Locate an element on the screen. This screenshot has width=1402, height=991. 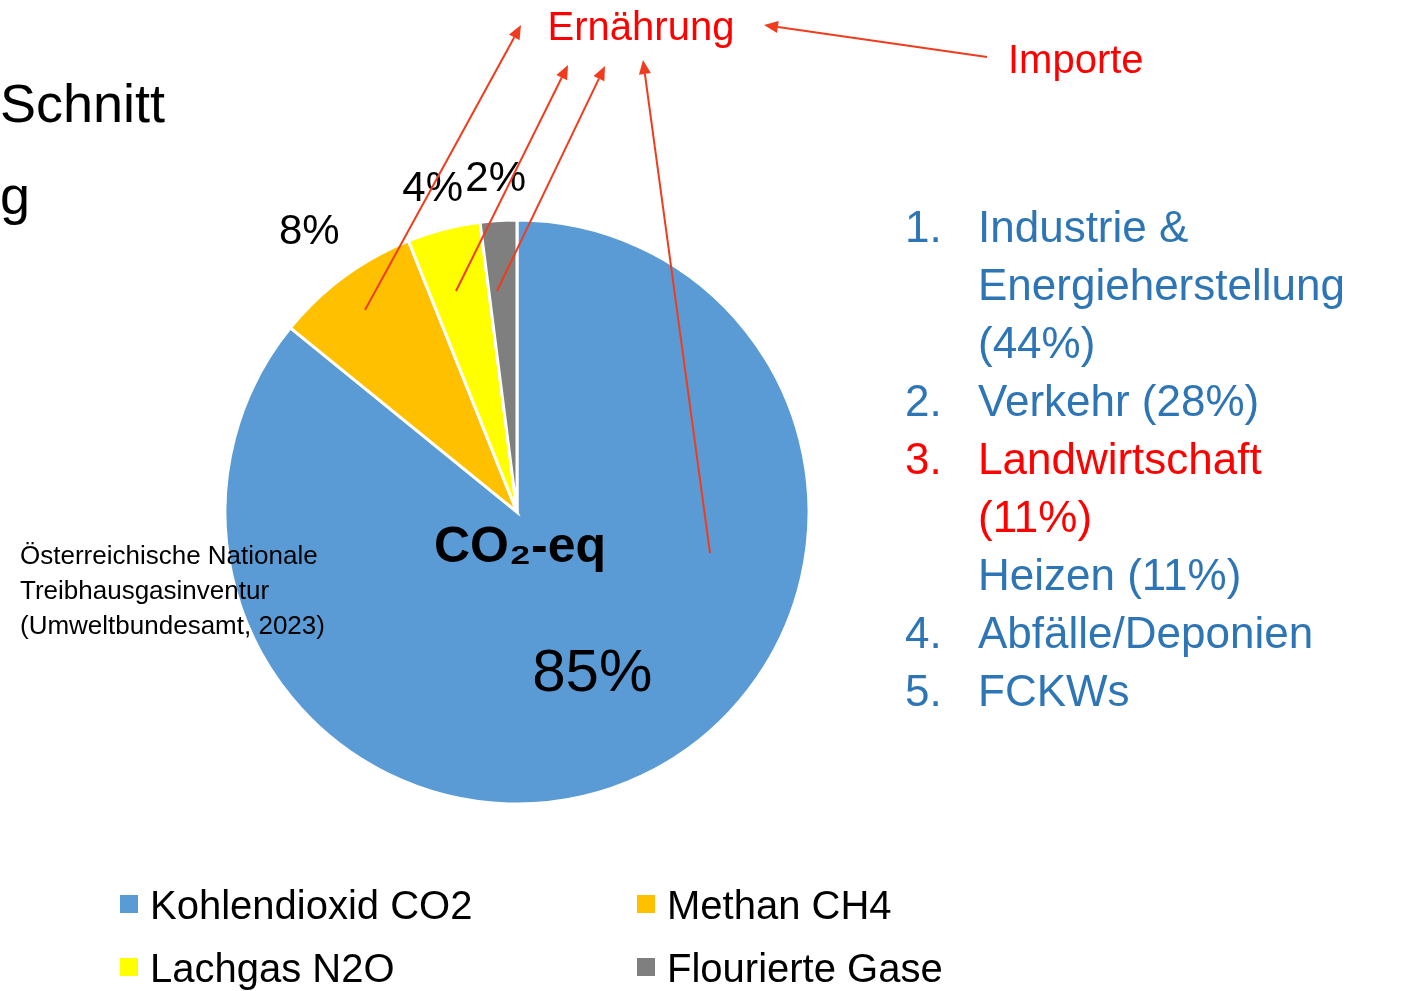
data-label: 8% is located at coordinates (309, 230).